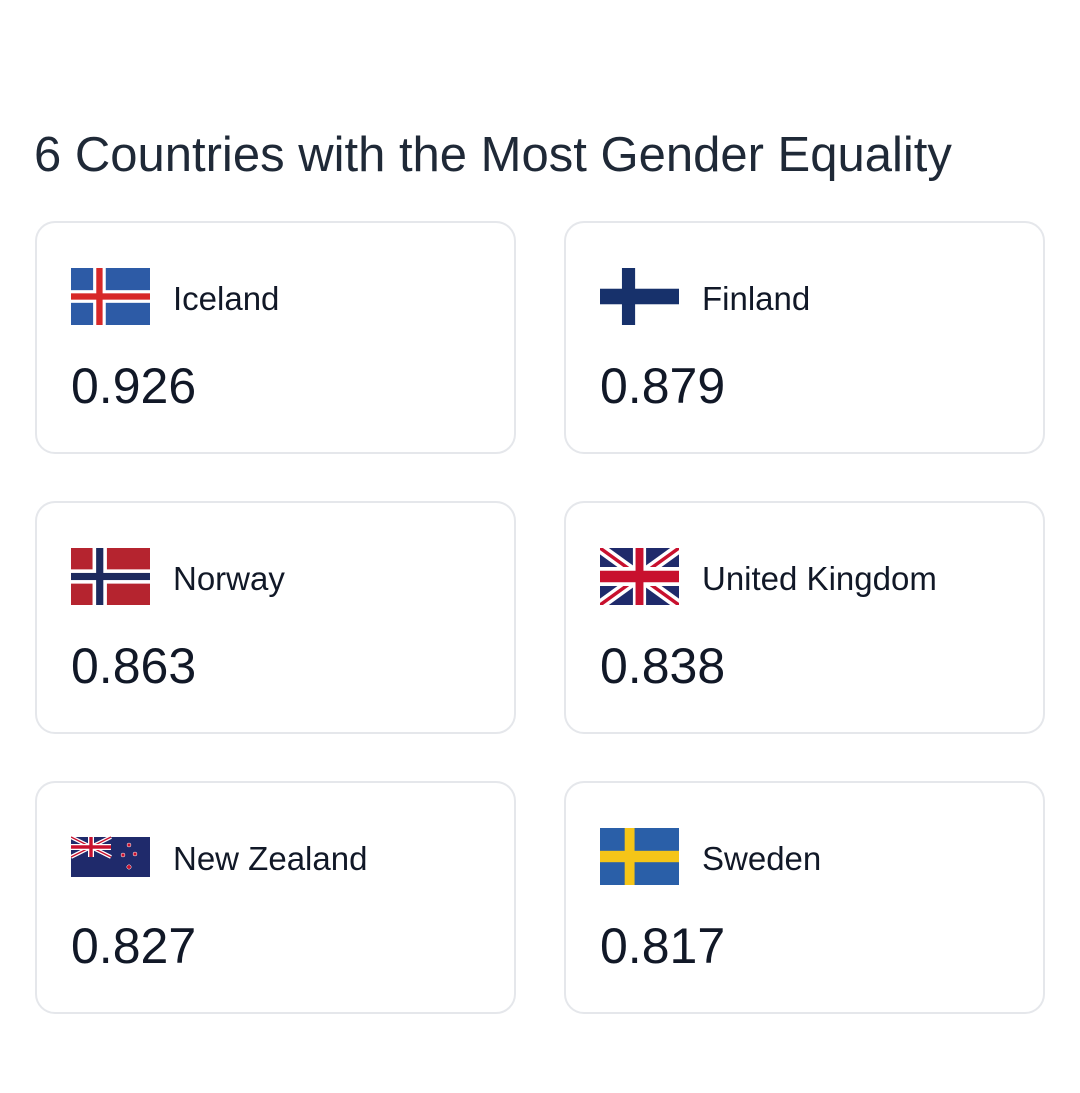 The width and height of the screenshot is (1080, 1093). I want to click on country-name: Norway, so click(229, 578).